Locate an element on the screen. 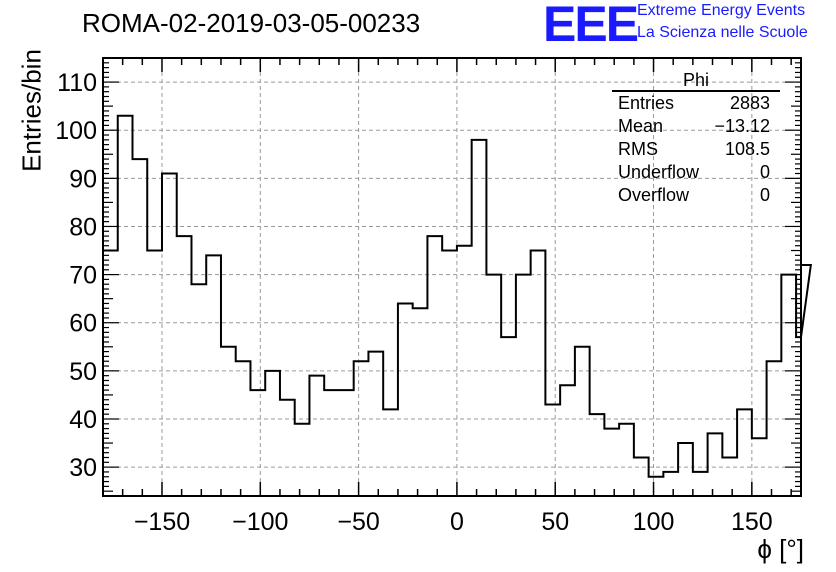 Image resolution: width=836 pixels, height=572 pixels. stats-label: Mean is located at coordinates (641, 126).